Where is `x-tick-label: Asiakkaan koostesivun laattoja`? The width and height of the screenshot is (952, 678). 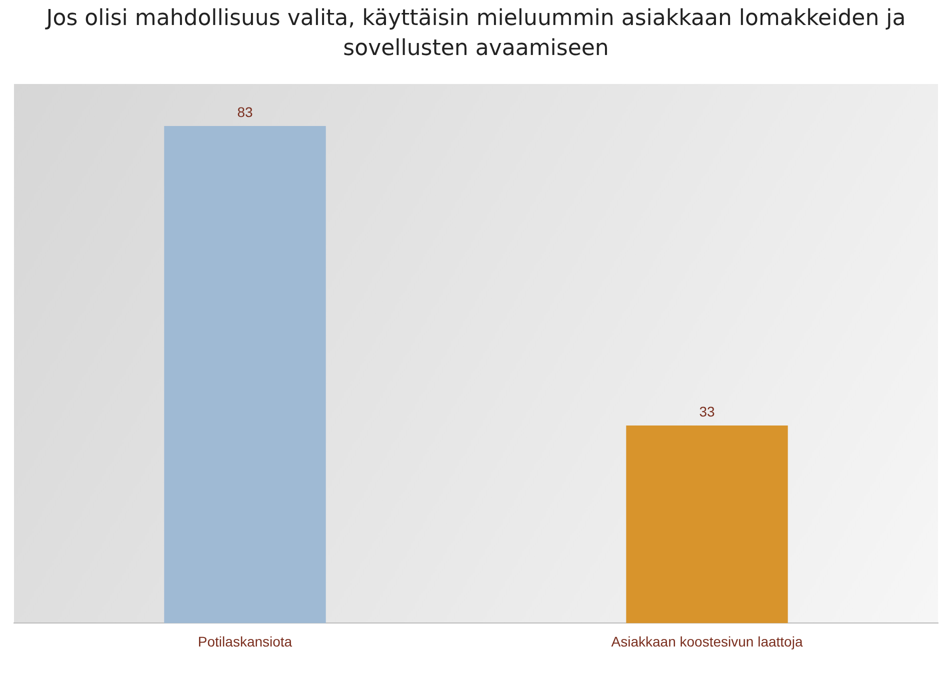
x-tick-label: Asiakkaan koostesivun laattoja is located at coordinates (707, 641).